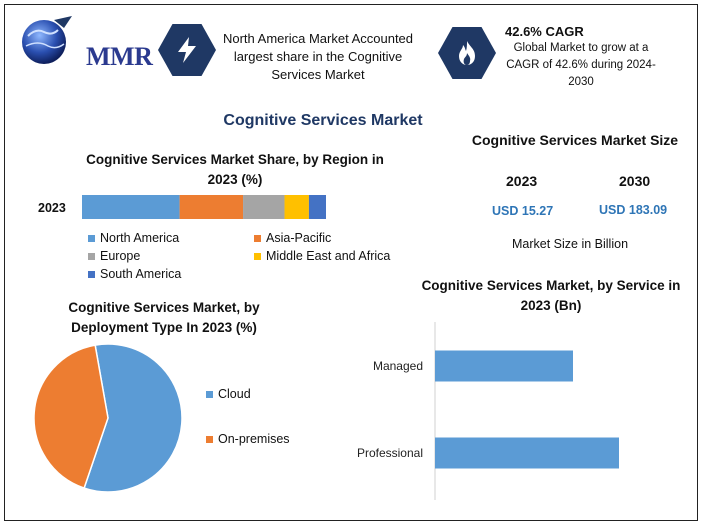  I want to click on bar-segment-asia-pacific, so click(211, 207).